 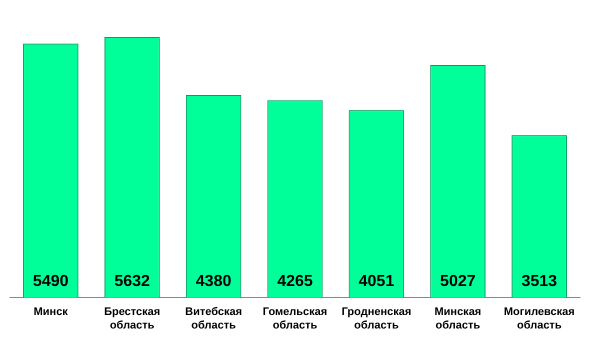 What do you see at coordinates (50, 281) in the screenshot?
I see `data-label: 5490` at bounding box center [50, 281].